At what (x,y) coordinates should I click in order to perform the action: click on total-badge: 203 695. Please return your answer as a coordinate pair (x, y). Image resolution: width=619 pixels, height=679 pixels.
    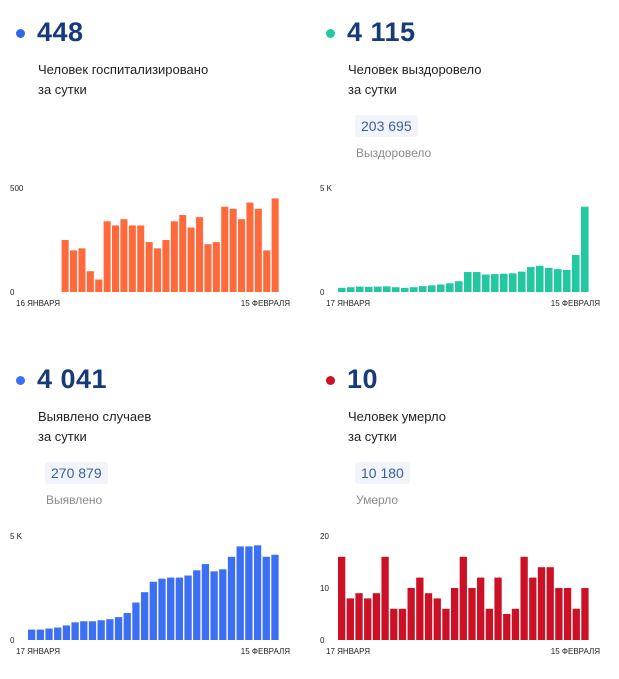
    Looking at the image, I should click on (386, 126).